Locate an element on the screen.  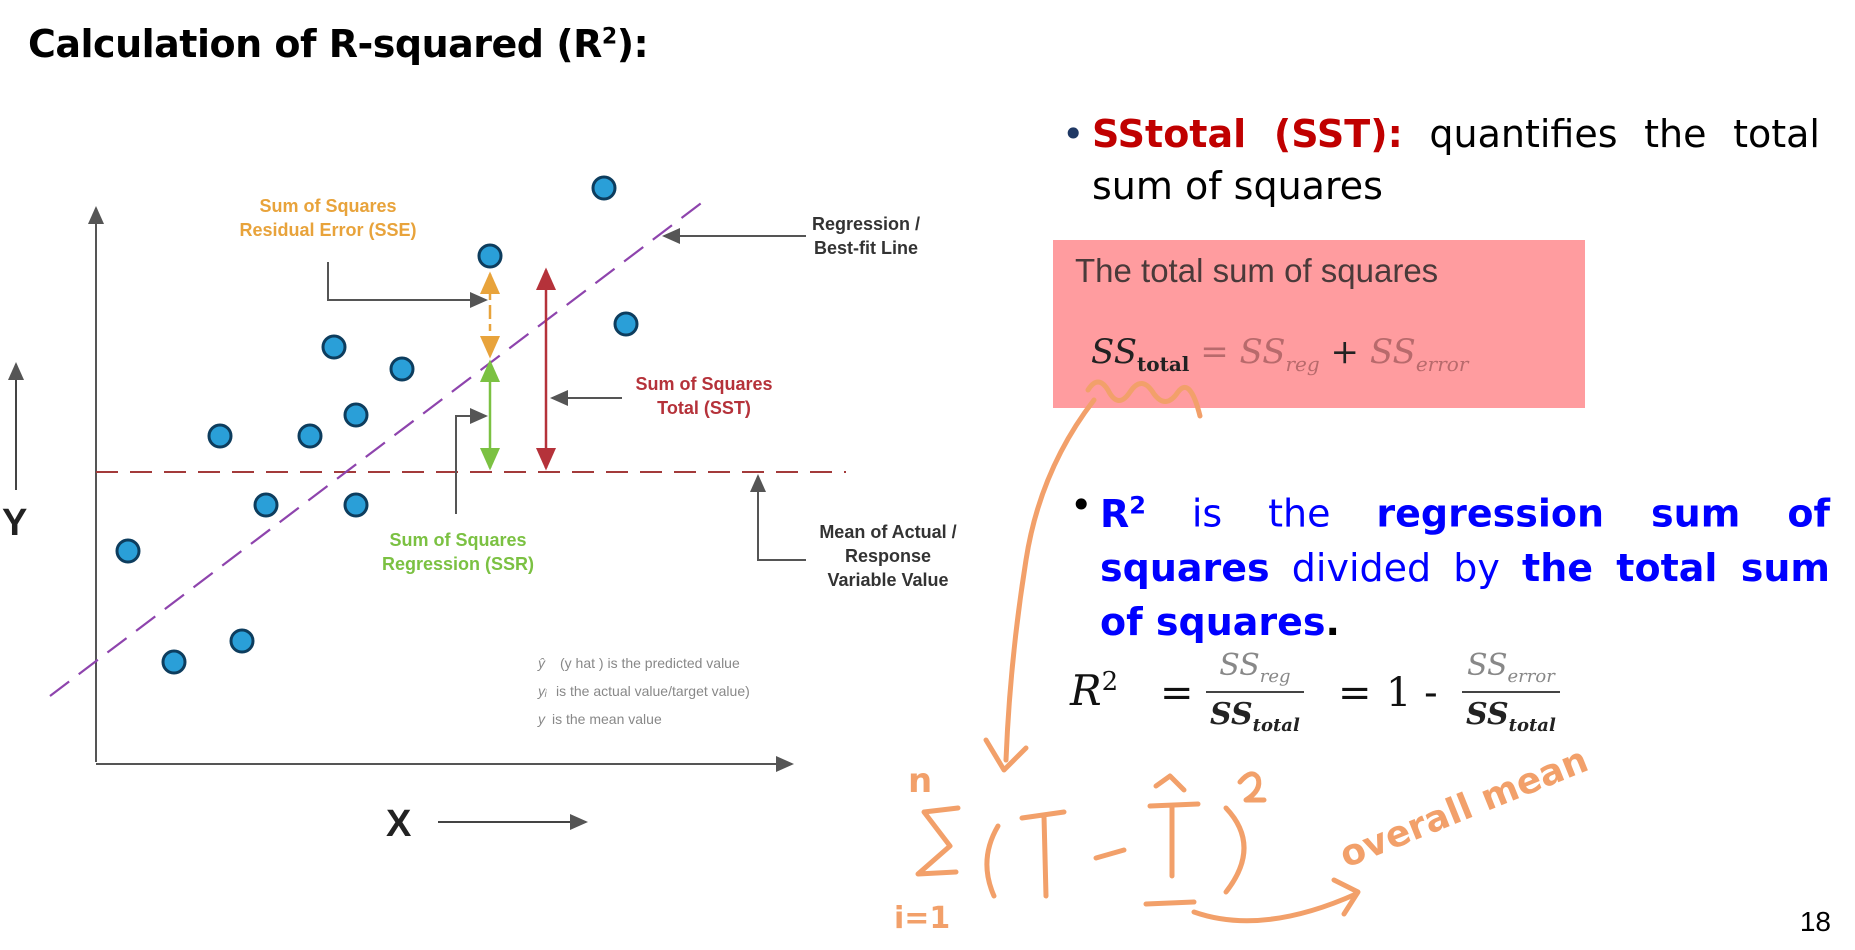
bullet2-period: . is located at coordinates (1332, 621).